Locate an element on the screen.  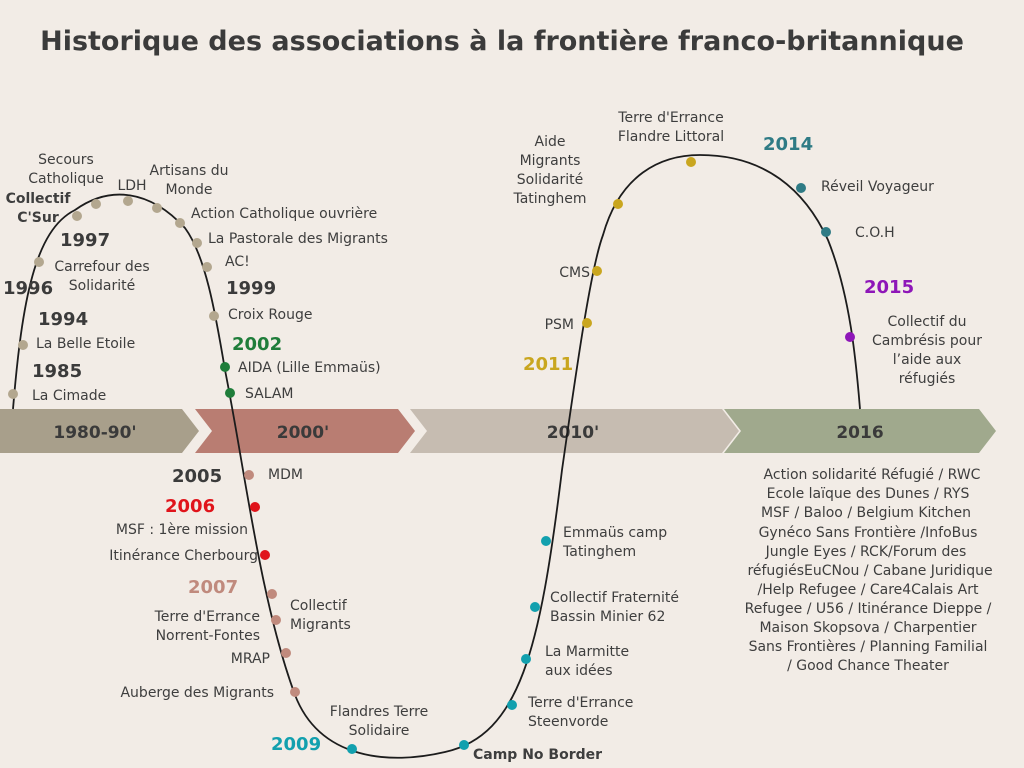
label-artisans-1: Artisans du is located at coordinates (189, 171).